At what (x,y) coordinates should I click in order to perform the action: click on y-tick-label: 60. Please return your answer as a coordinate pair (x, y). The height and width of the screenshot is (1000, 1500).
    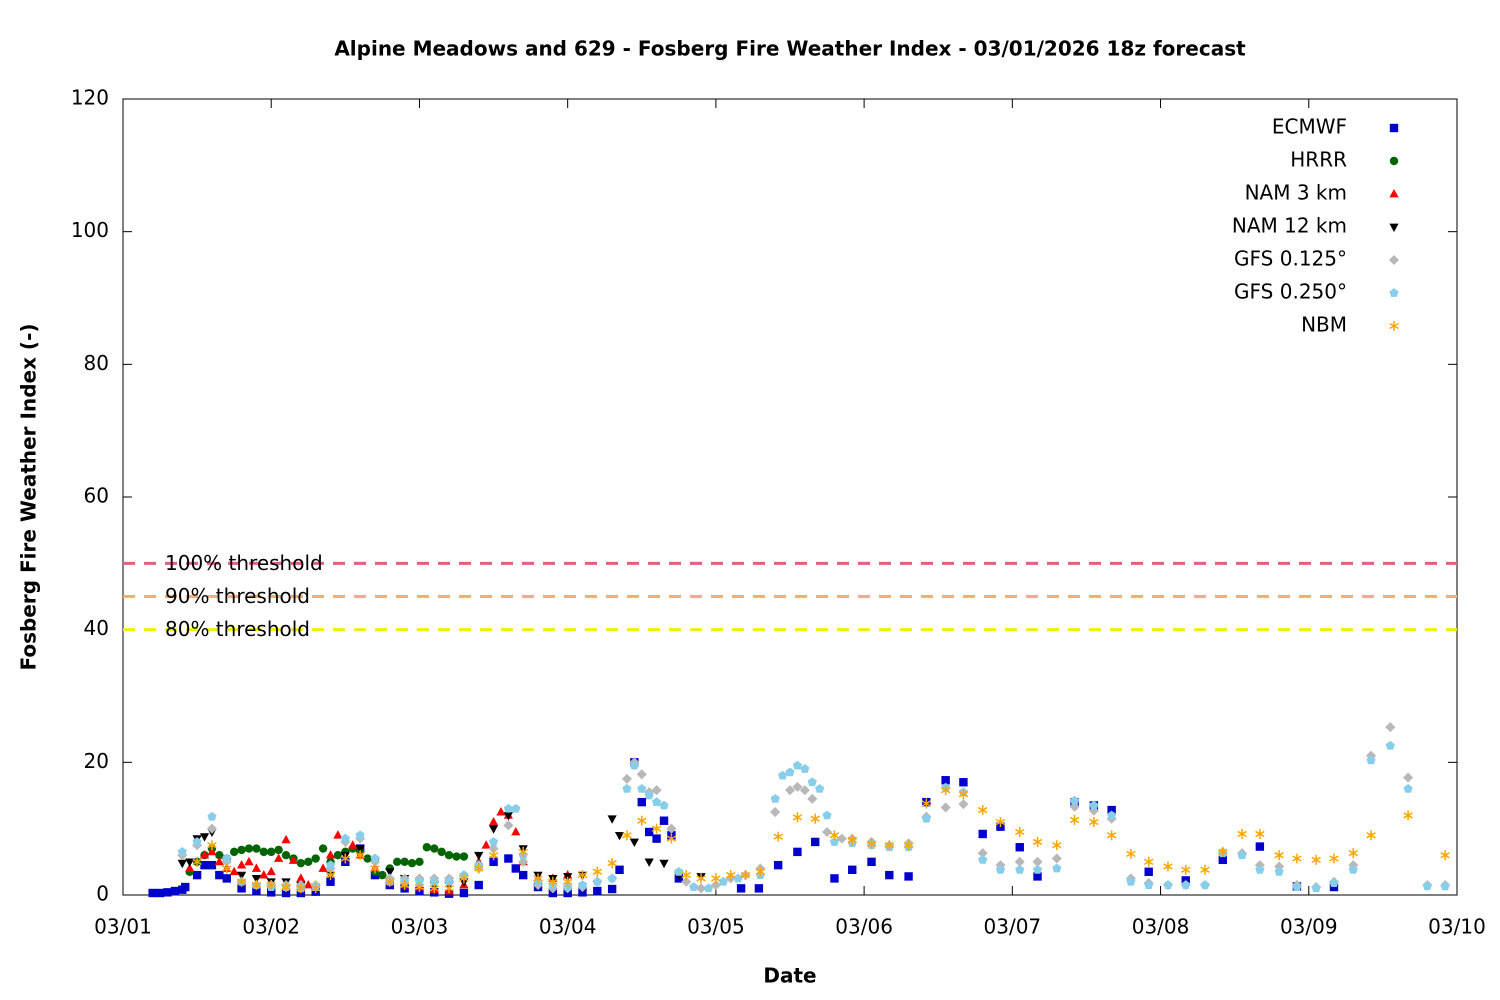
    Looking at the image, I should click on (96, 496).